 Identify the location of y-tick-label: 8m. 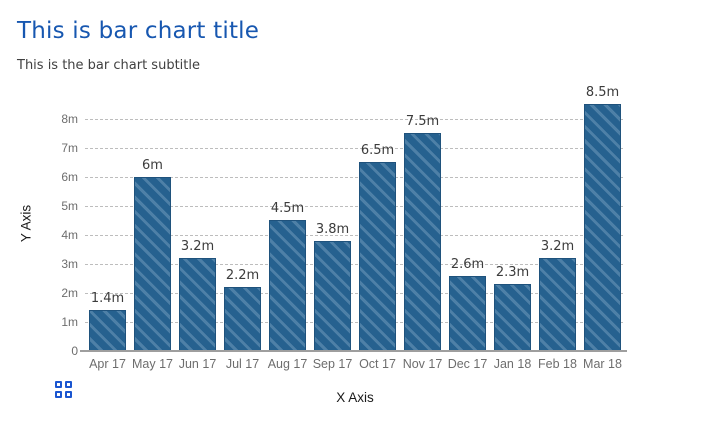
(69, 119).